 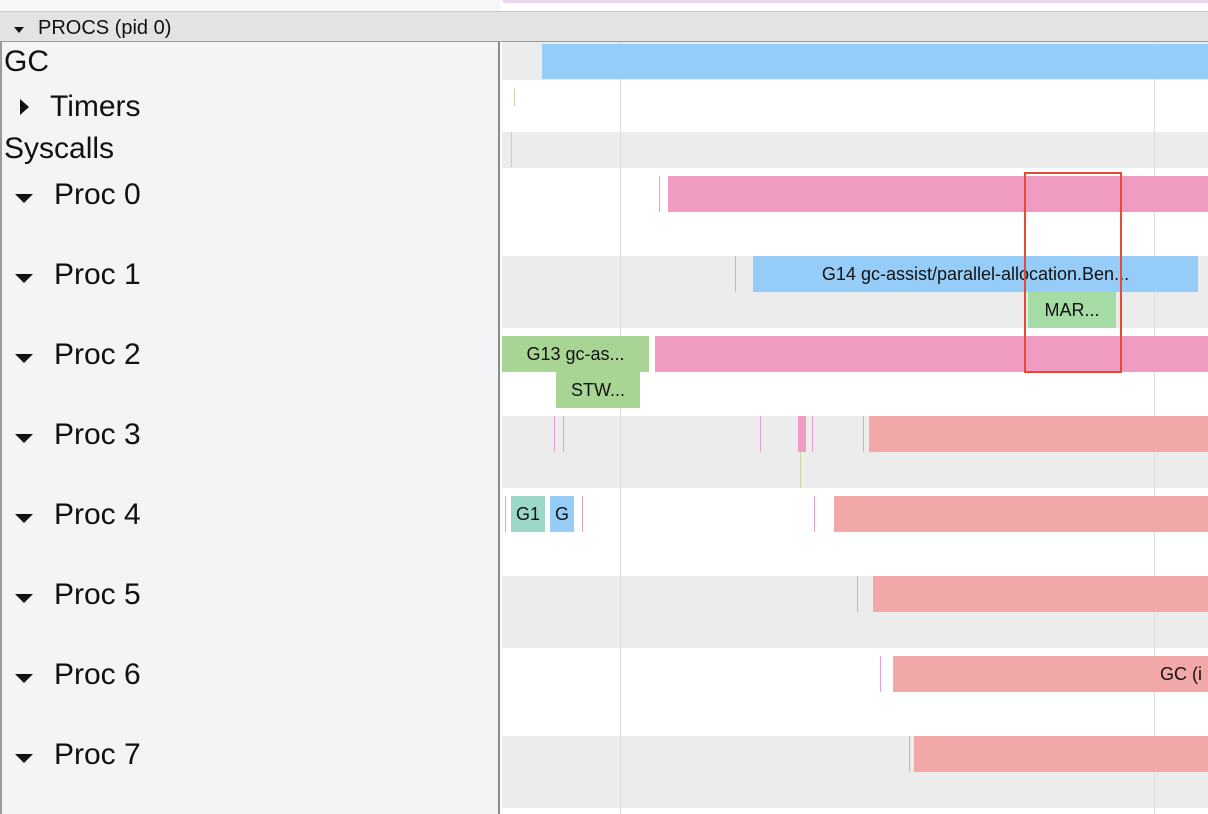 I want to click on selection-highlight-box, so click(x=1073, y=272).